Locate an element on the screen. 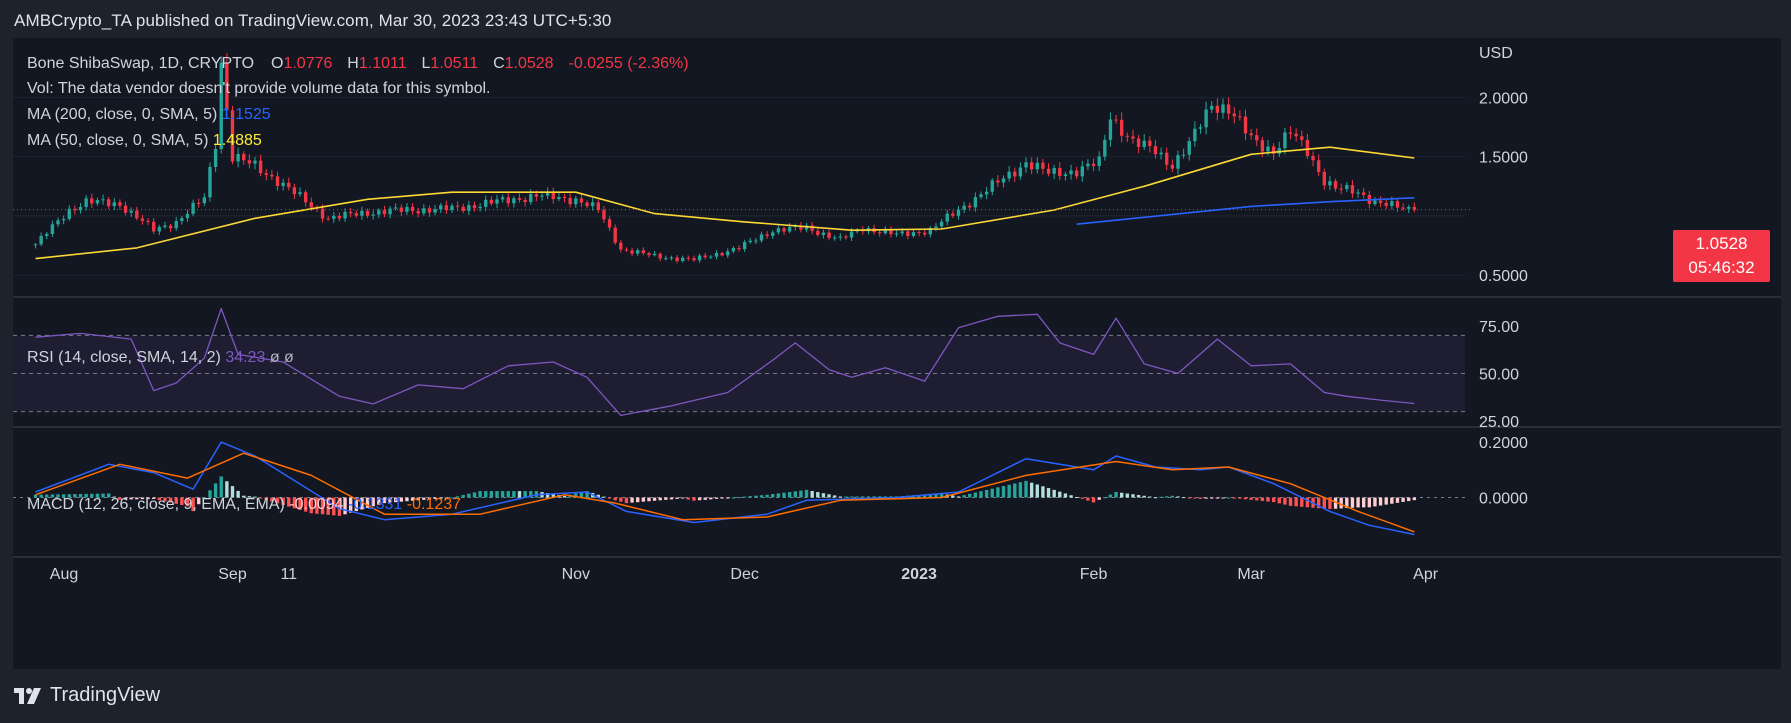 Image resolution: width=1791 pixels, height=723 pixels. ma50-legend: MA (50, close, 0, SMA, 5) 1.4885 is located at coordinates (144, 141).